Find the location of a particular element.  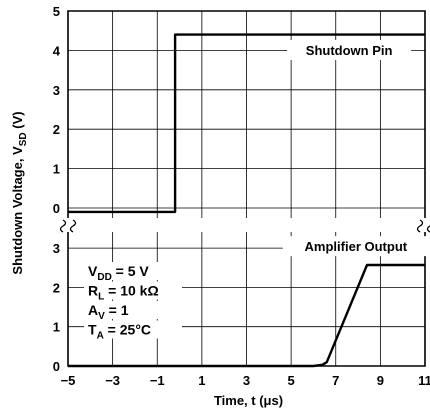

x-tick-label: 3 is located at coordinates (246, 380).